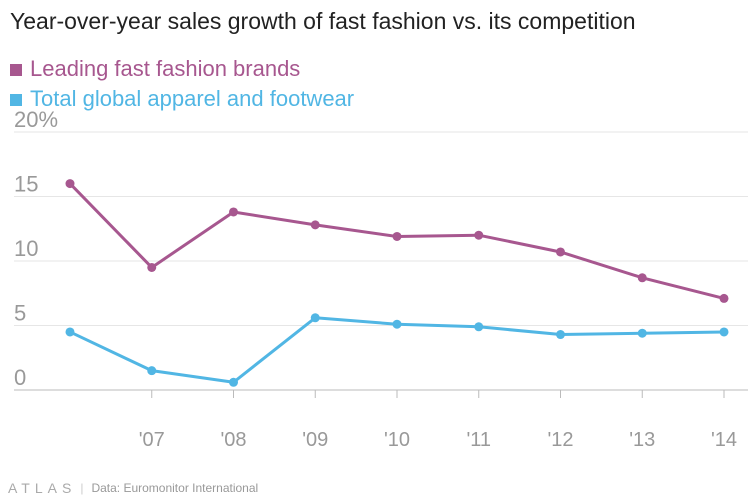 The width and height of the screenshot is (750, 502). I want to click on legend-item-fast-fashion: Leading fast fashion brands, so click(182, 69).